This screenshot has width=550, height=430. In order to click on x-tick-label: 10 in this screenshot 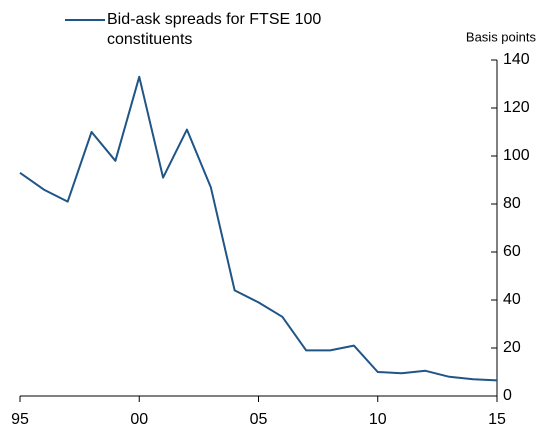, I will do `click(378, 419)`.